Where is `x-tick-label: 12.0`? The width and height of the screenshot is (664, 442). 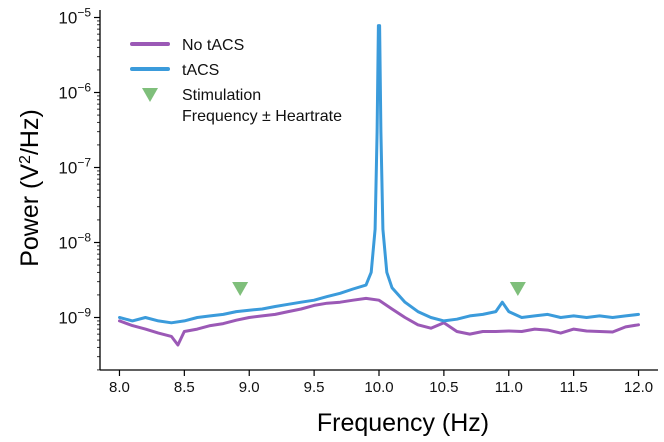 x-tick-label: 12.0 is located at coordinates (638, 387).